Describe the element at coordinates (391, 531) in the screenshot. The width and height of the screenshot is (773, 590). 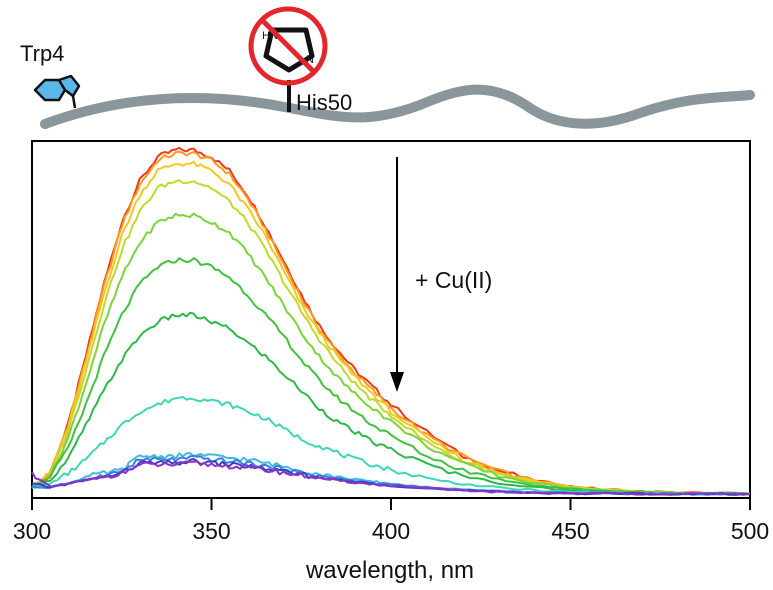
I see `x-tick-label: 400` at that location.